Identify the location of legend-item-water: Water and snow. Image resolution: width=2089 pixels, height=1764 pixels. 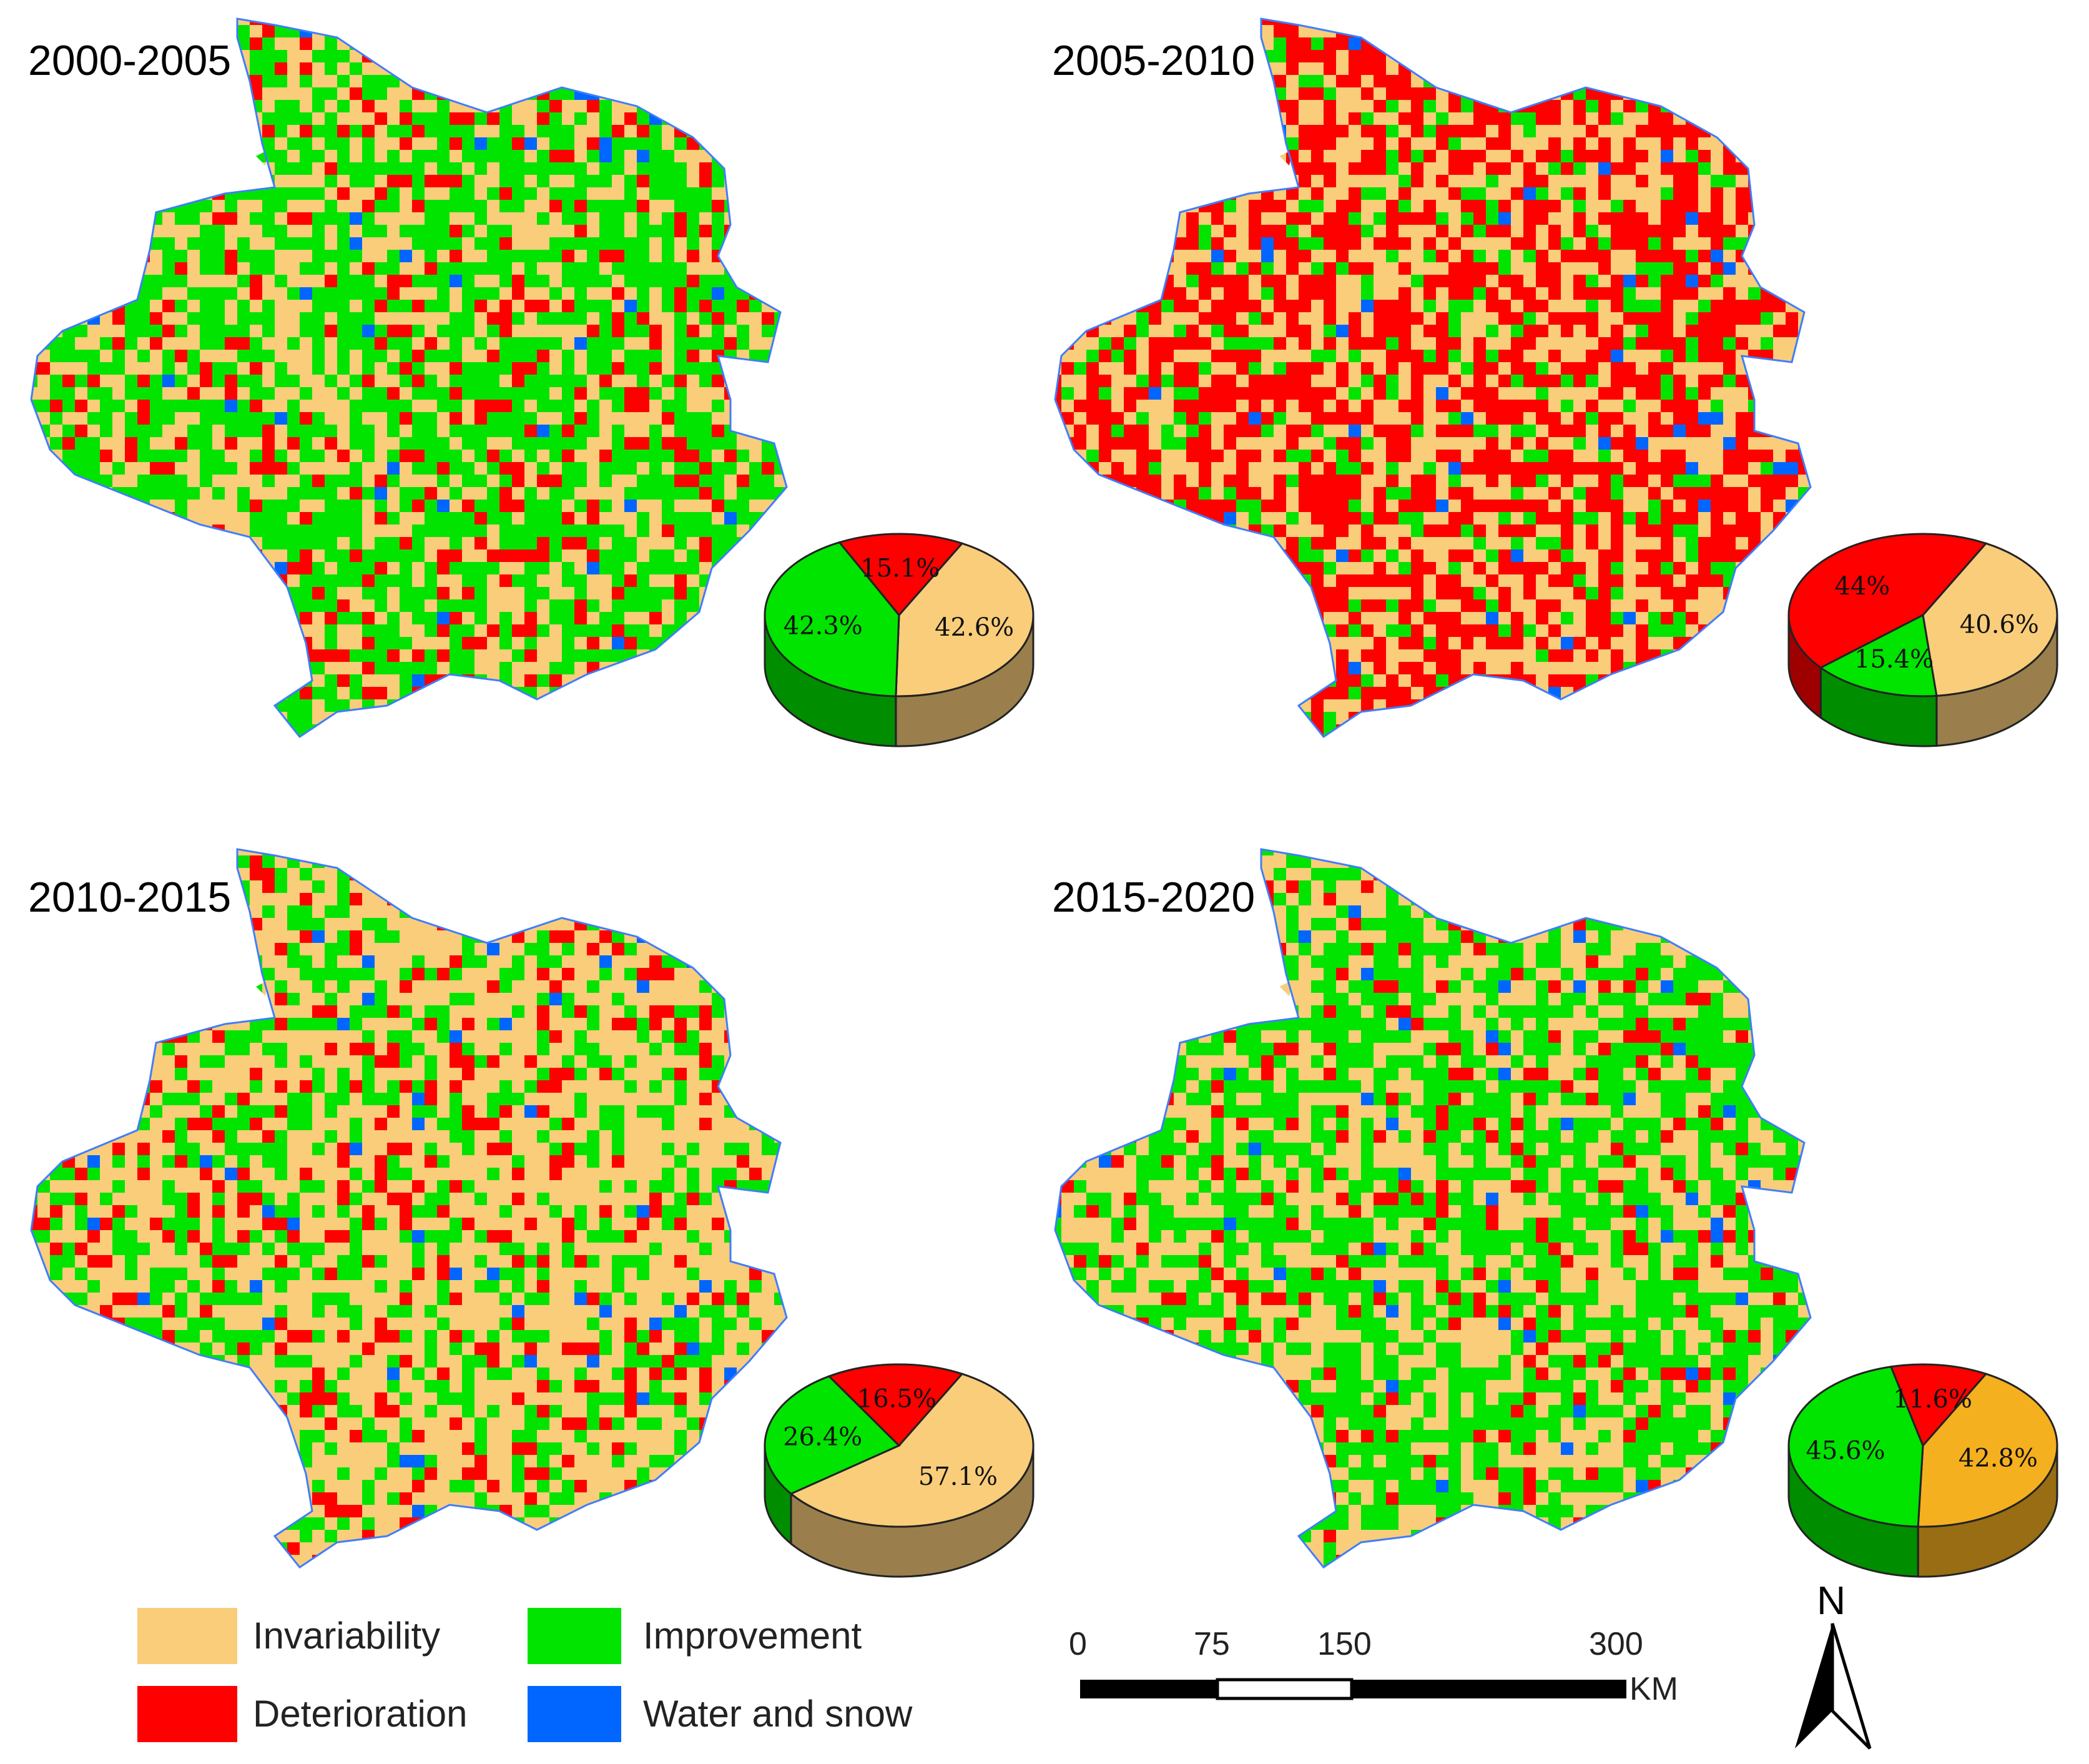
(720, 1714).